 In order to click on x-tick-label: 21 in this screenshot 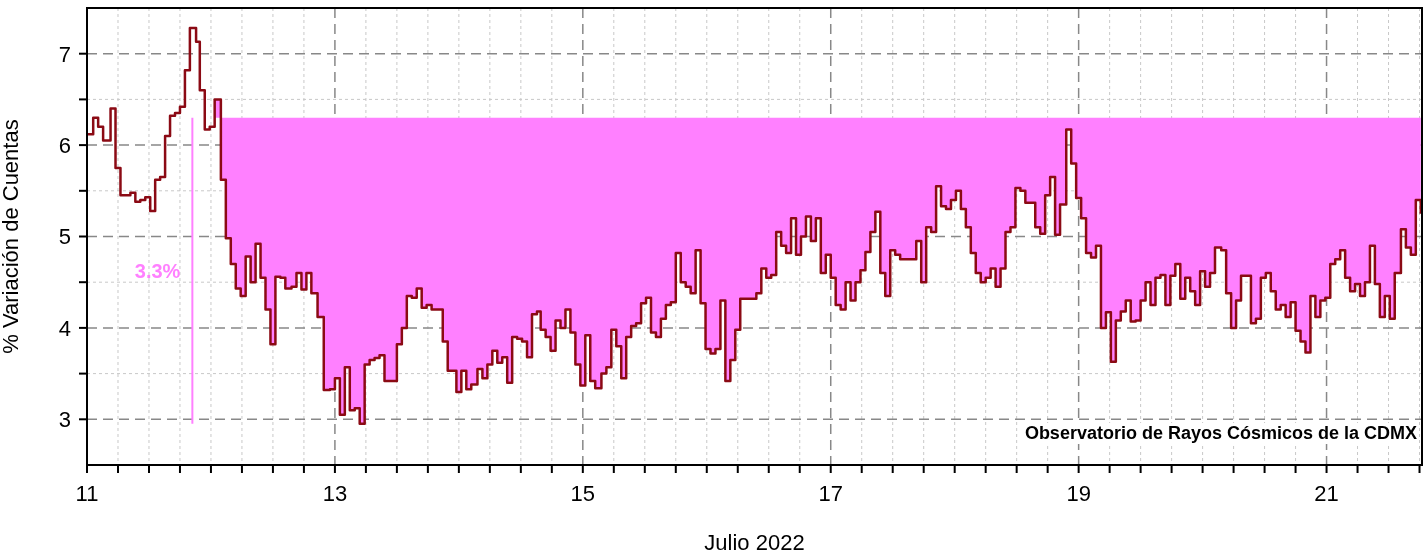, I will do `click(1326, 493)`.